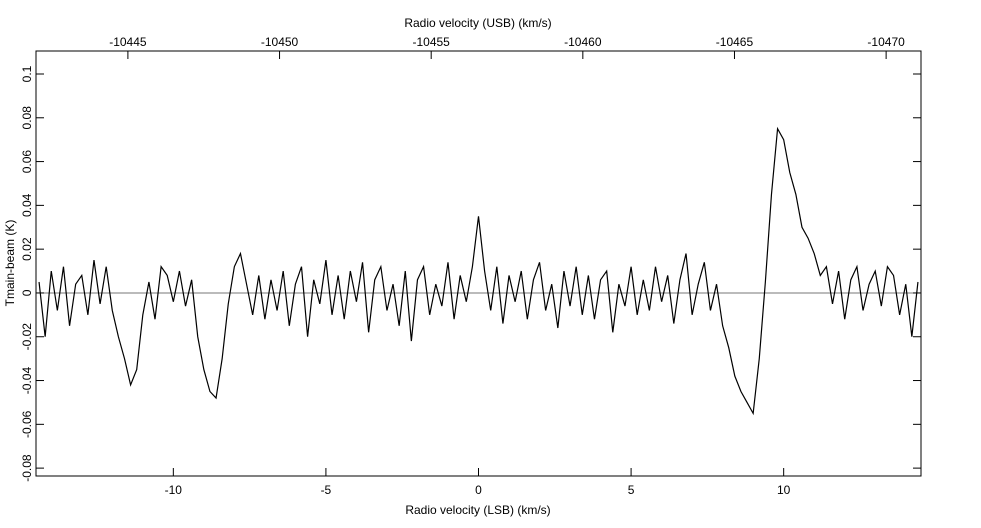 The height and width of the screenshot is (528, 981). What do you see at coordinates (431, 42) in the screenshot?
I see `x2-tick-label: -10455` at bounding box center [431, 42].